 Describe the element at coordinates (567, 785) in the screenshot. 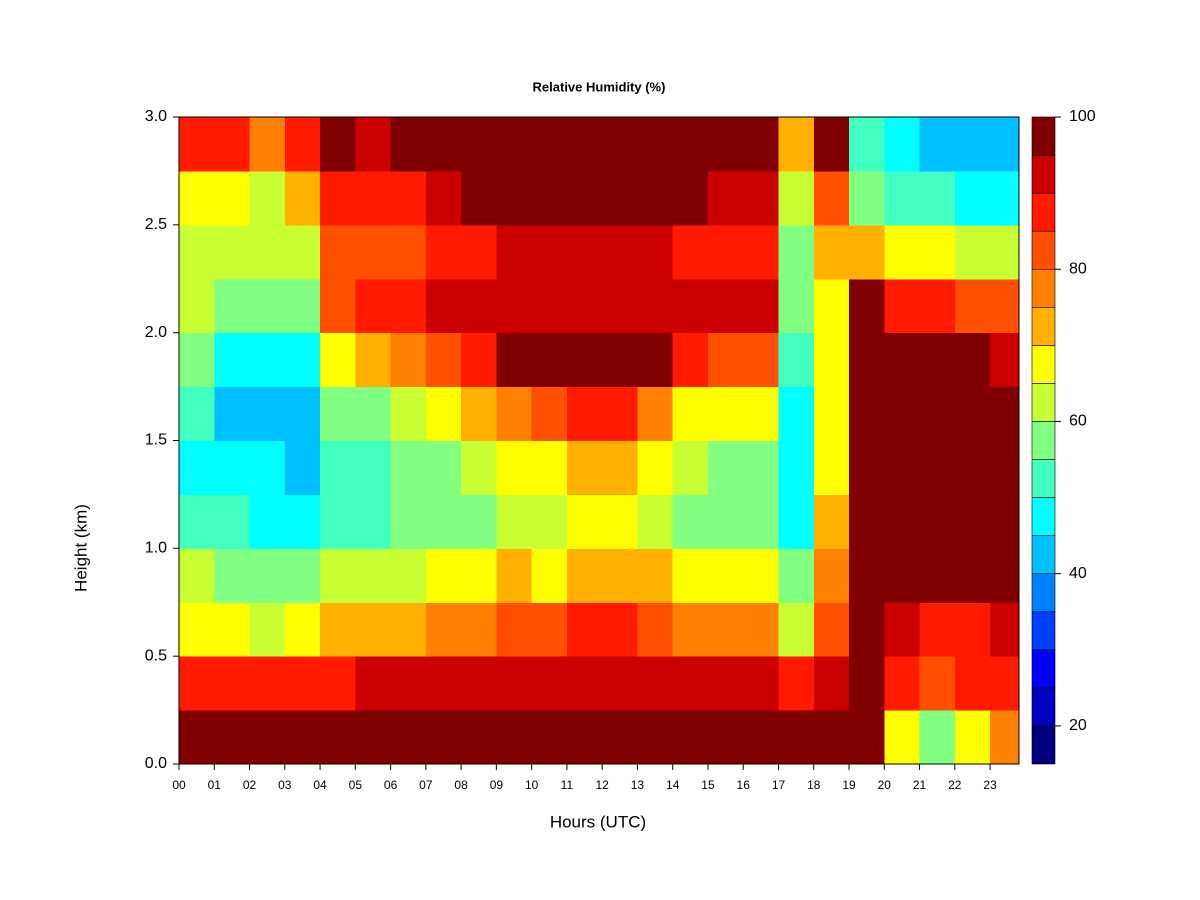

I see `x-tick-label: 11` at that location.